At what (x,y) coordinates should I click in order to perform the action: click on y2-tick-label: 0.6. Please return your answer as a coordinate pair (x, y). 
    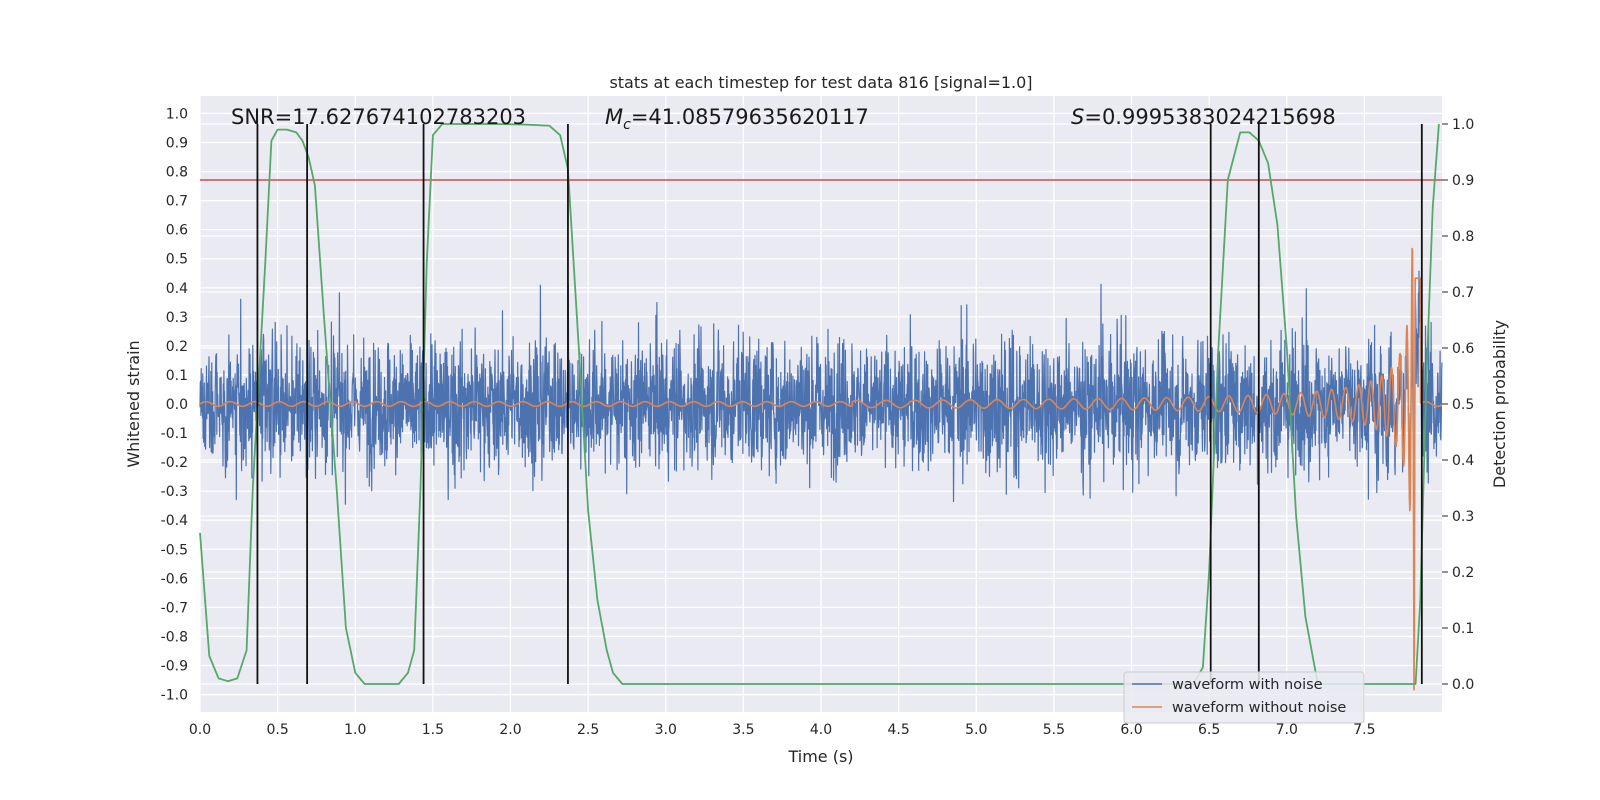
    Looking at the image, I should click on (1463, 349).